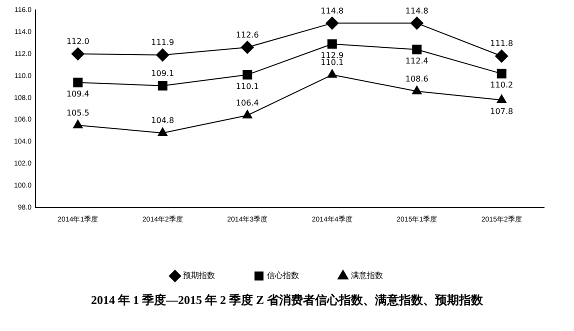 The height and width of the screenshot is (331, 574). What do you see at coordinates (247, 103) in the screenshot?
I see `data-label: 106.4` at bounding box center [247, 103].